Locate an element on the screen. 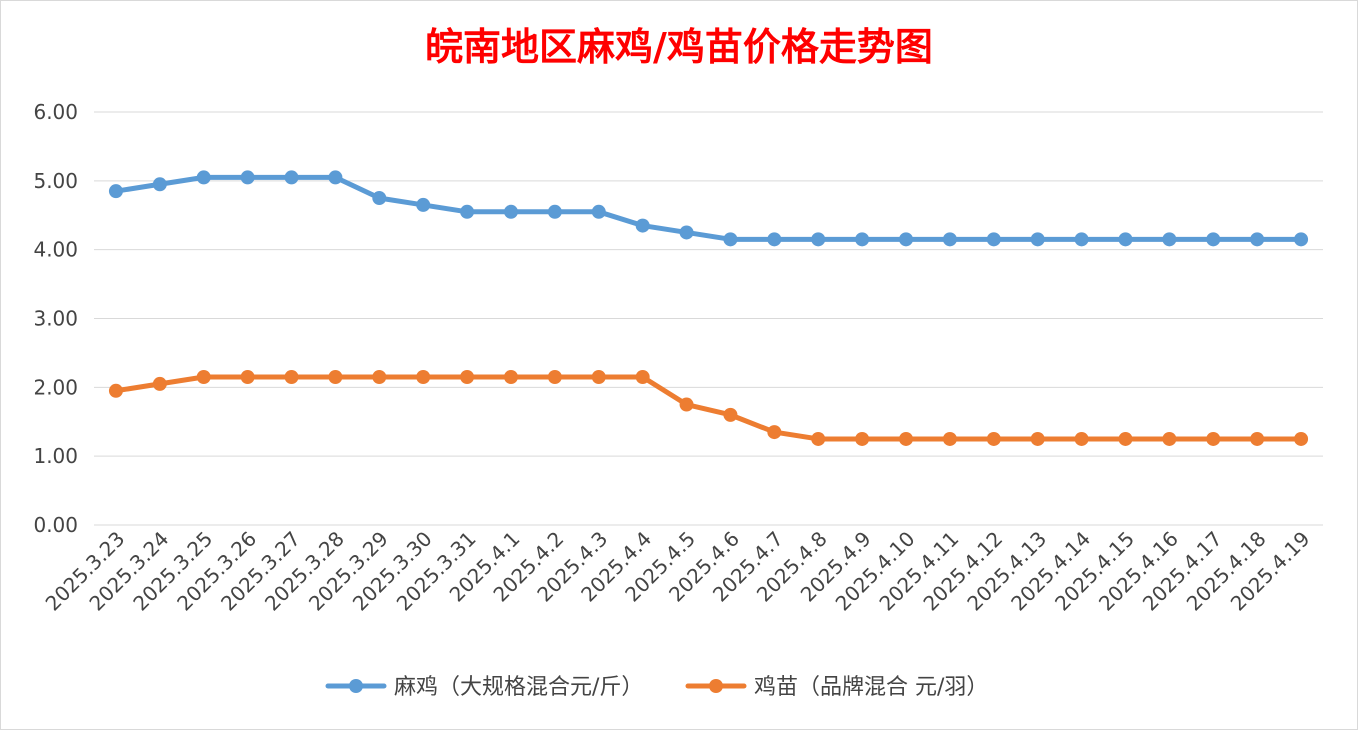 This screenshot has width=1359, height=731. y-tick-label: 5.00 is located at coordinates (55, 181).